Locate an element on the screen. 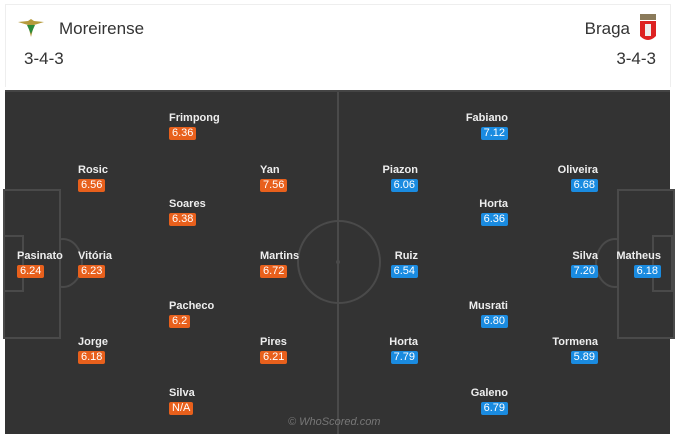  home-player: Frimpong 6.36 is located at coordinates (194, 125).